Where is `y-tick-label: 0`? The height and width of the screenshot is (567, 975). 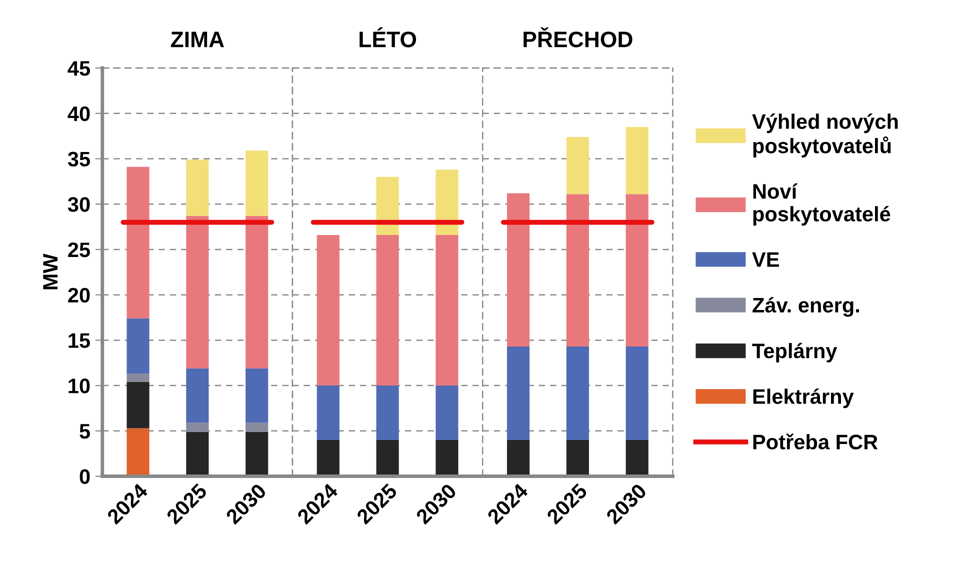
y-tick-label: 0 is located at coordinates (85, 476).